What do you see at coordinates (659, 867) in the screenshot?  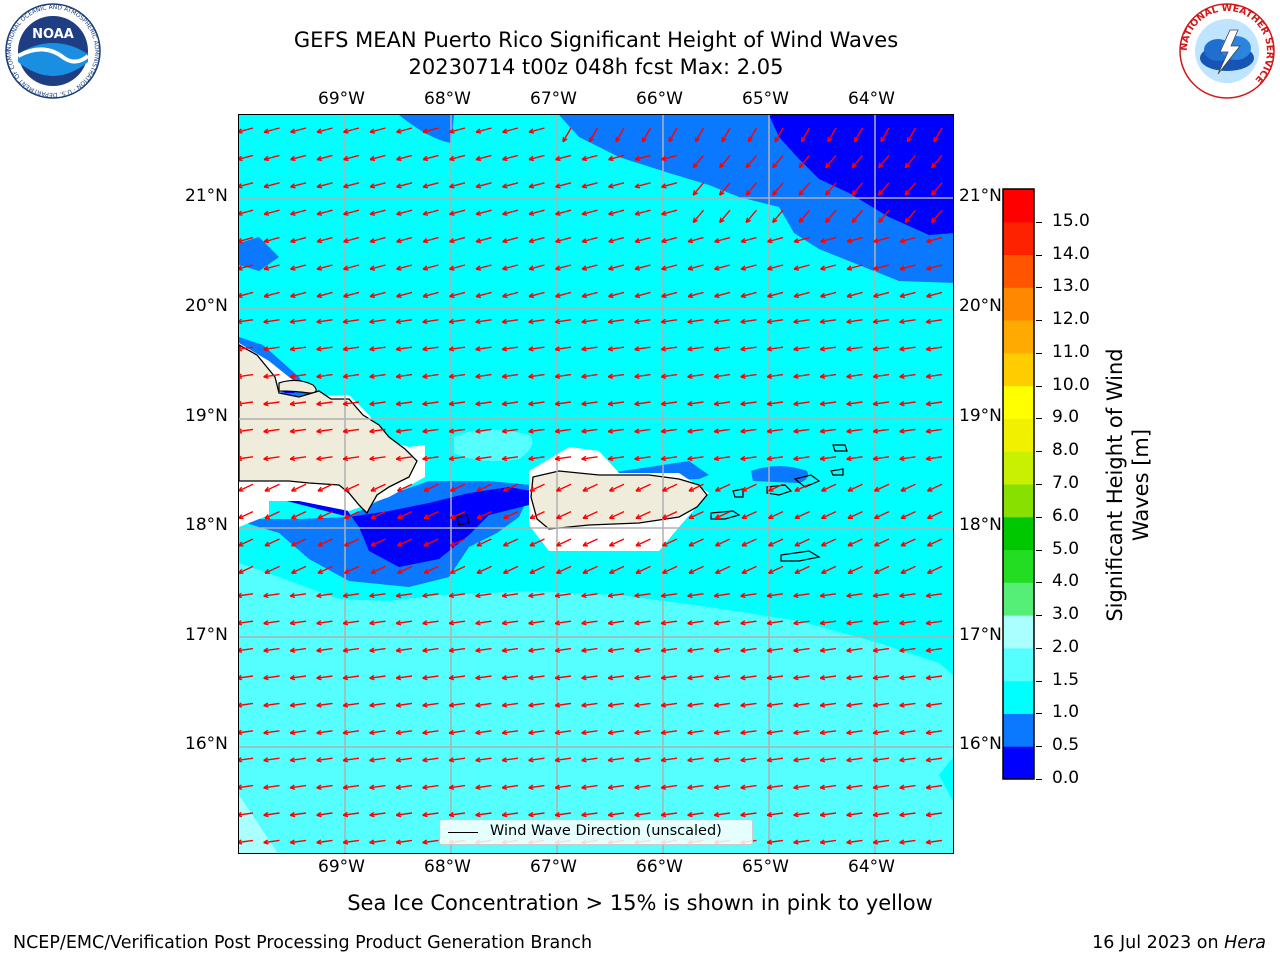 I see `lon-label-bottom: 66°W` at bounding box center [659, 867].